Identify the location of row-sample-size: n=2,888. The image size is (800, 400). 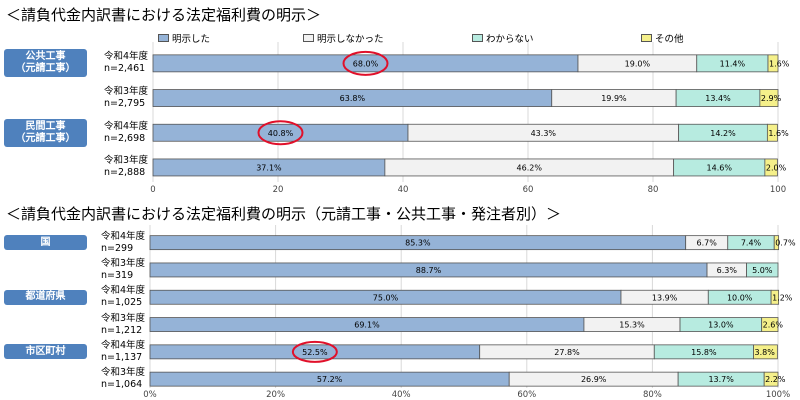
(125, 173).